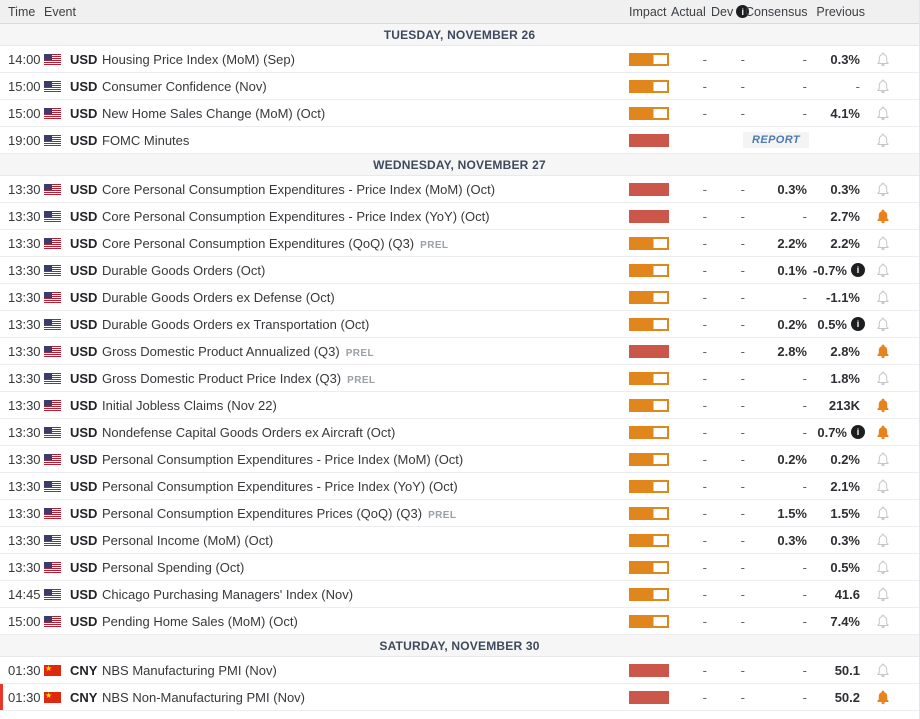 This screenshot has height=719, width=920. Describe the element at coordinates (24, 670) in the screenshot. I see `event-time: 01:30` at that location.